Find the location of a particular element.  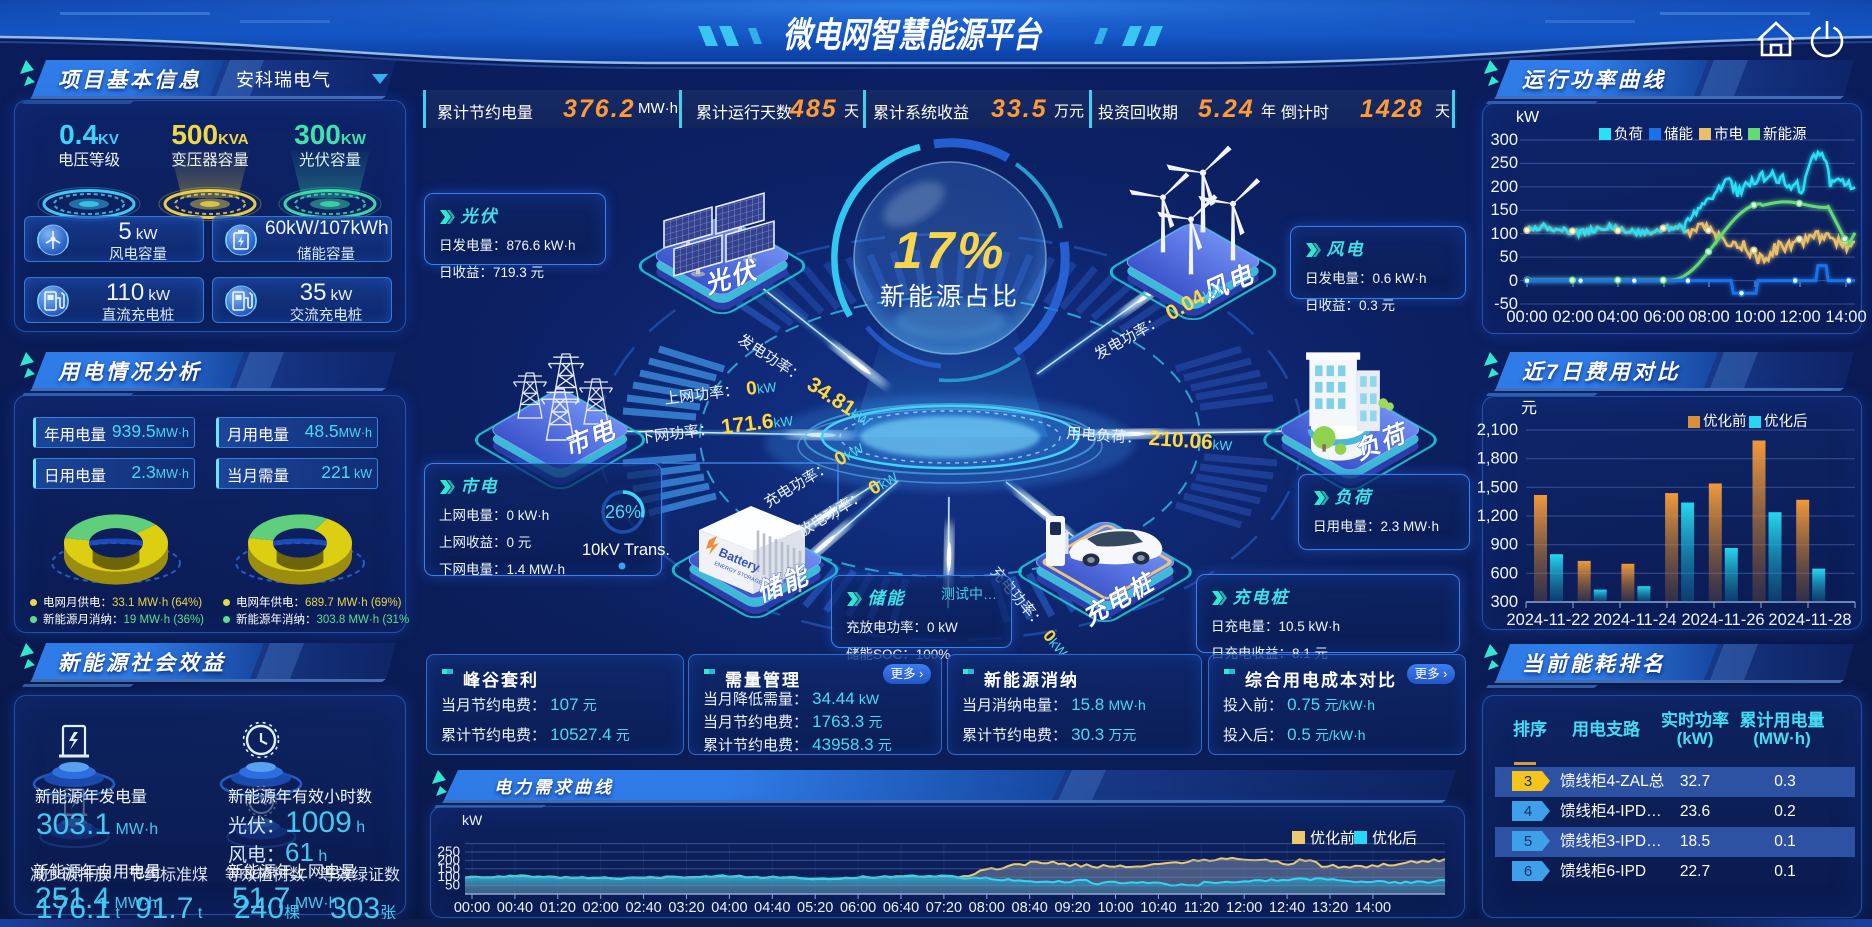

svg-text: 电压等级 is located at coordinates (89, 160).